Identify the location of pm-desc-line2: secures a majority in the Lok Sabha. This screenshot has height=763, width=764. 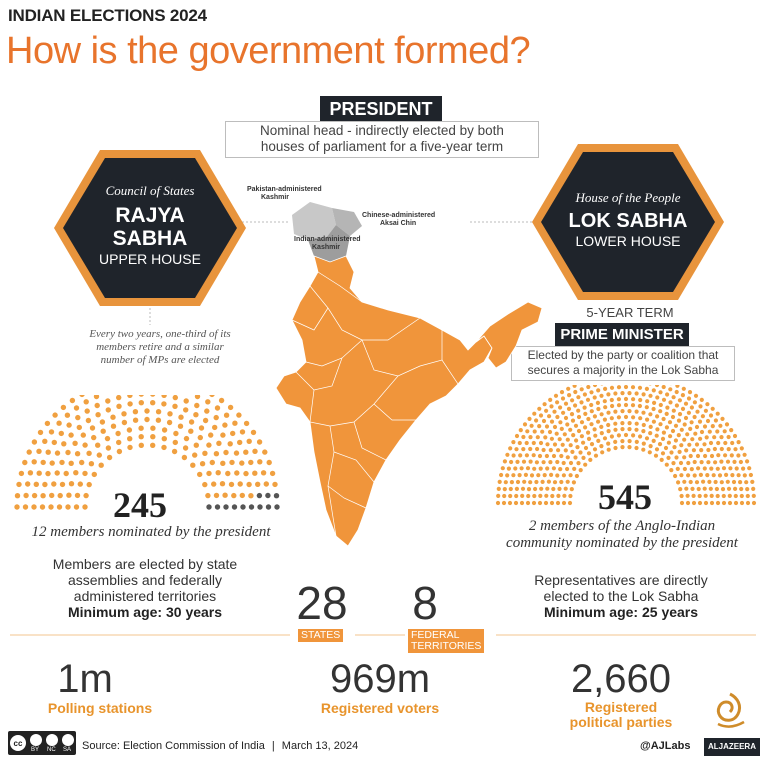
(623, 370).